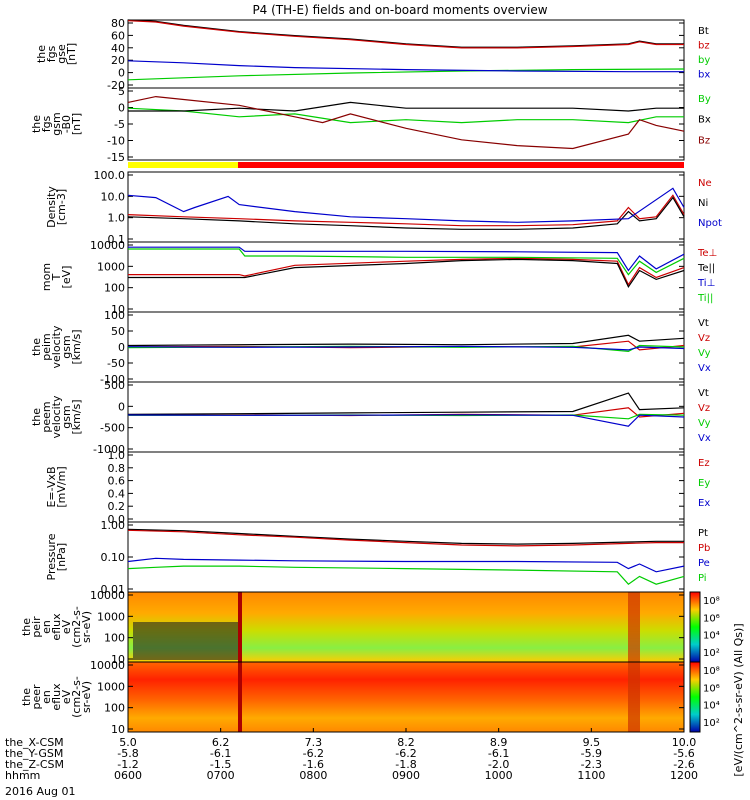  Describe the element at coordinates (112, 428) in the screenshot. I see `y-tick-label: -500` at that location.